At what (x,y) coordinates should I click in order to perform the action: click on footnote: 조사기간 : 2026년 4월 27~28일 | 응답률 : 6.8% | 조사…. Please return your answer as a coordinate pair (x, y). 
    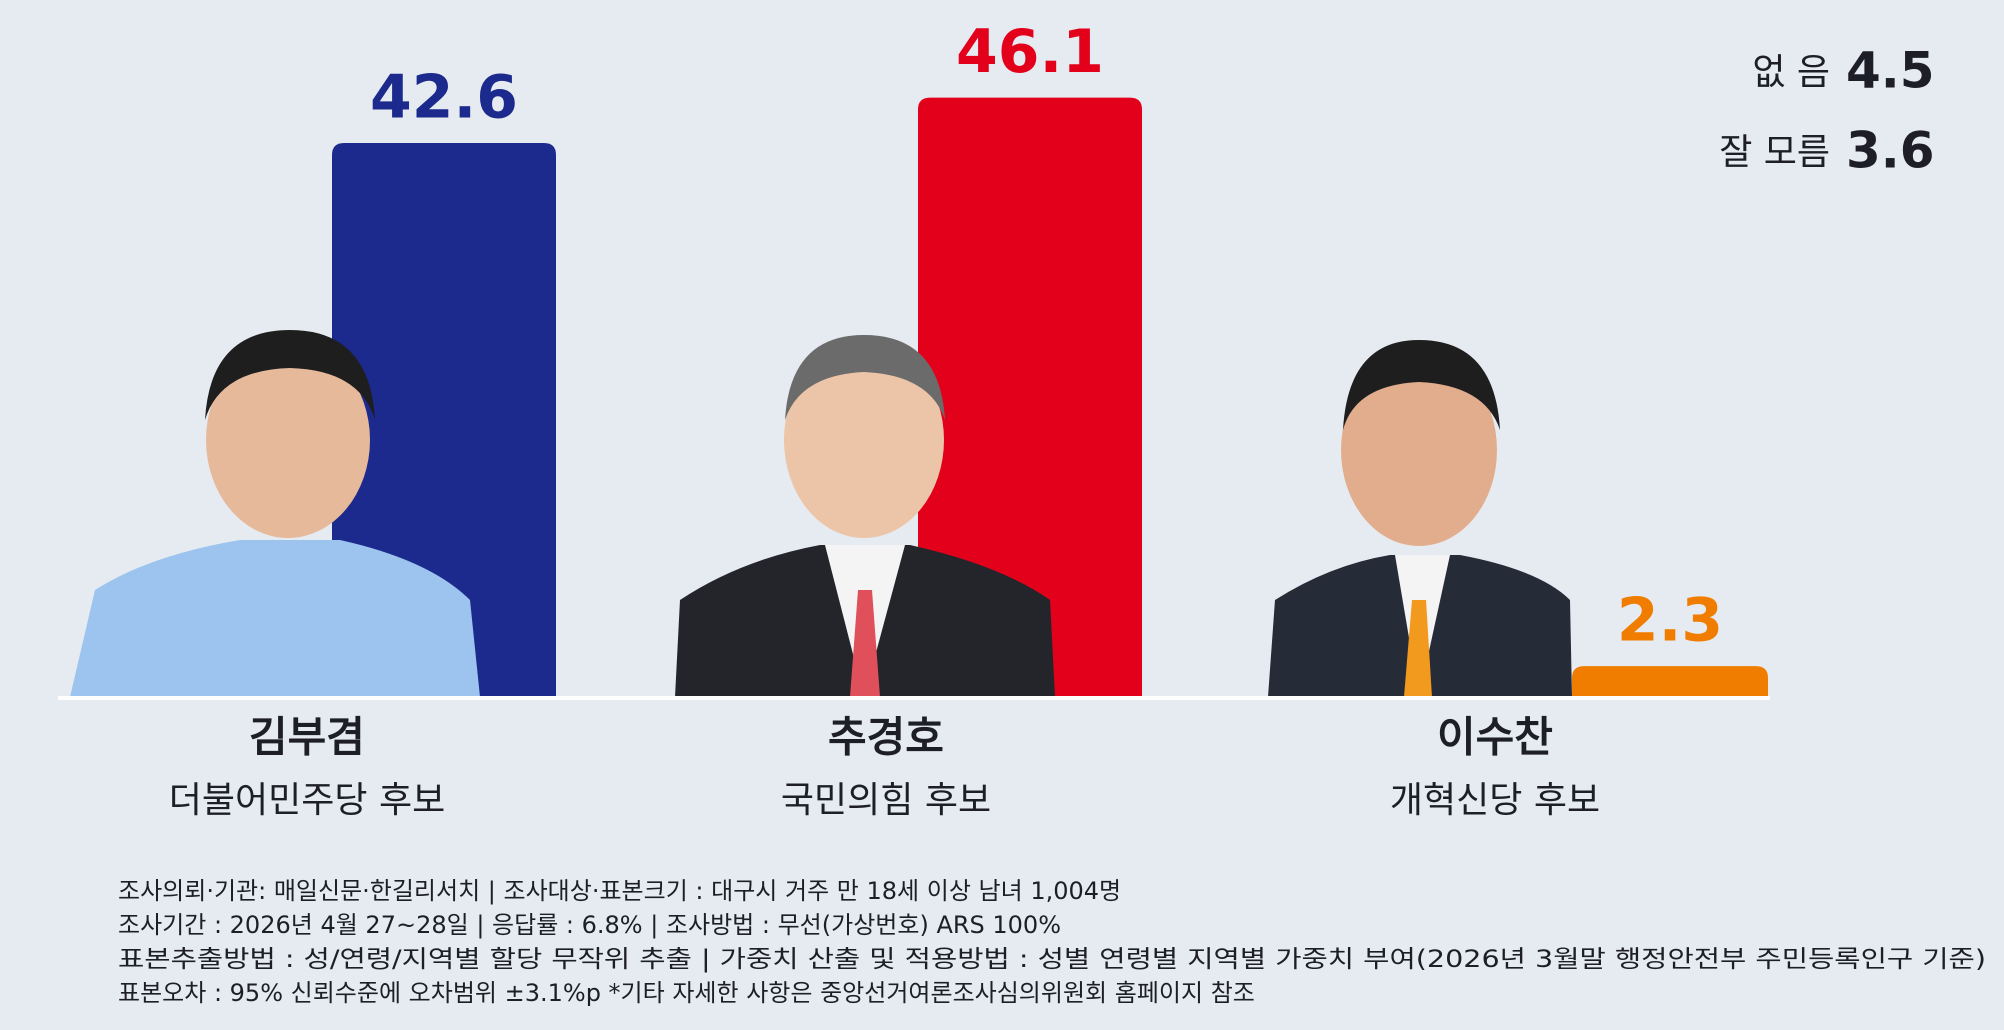
    Looking at the image, I should click on (589, 925).